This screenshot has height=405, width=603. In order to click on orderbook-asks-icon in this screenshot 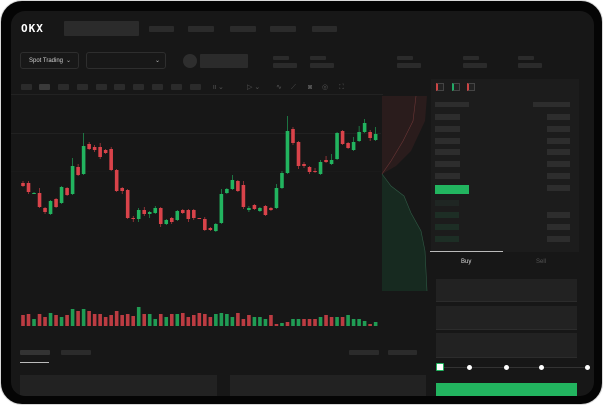, I will do `click(471, 87)`.